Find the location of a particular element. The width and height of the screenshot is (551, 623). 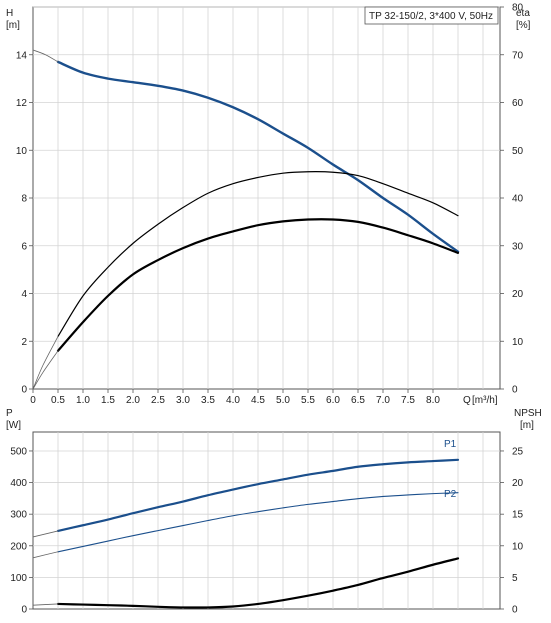

x-tick-label: 2.0 is located at coordinates (133, 400).